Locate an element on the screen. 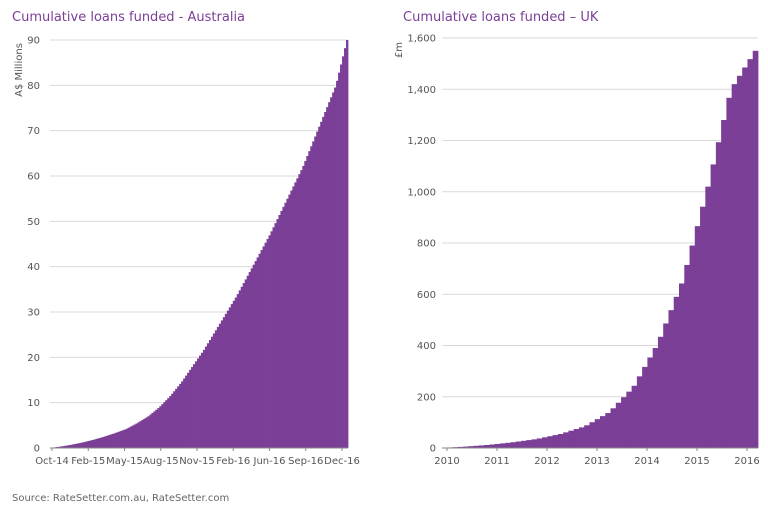  y-tick-label-australia: 90 is located at coordinates (33, 41).